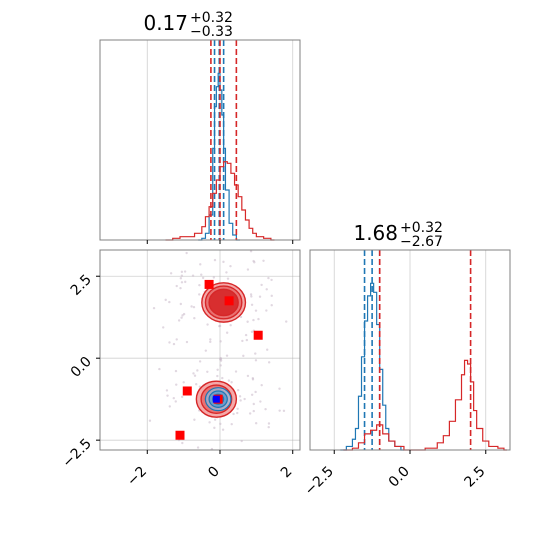 The image size is (550, 550). What do you see at coordinates (81, 367) in the screenshot?
I see `y-tick-label: 0.0` at bounding box center [81, 367].